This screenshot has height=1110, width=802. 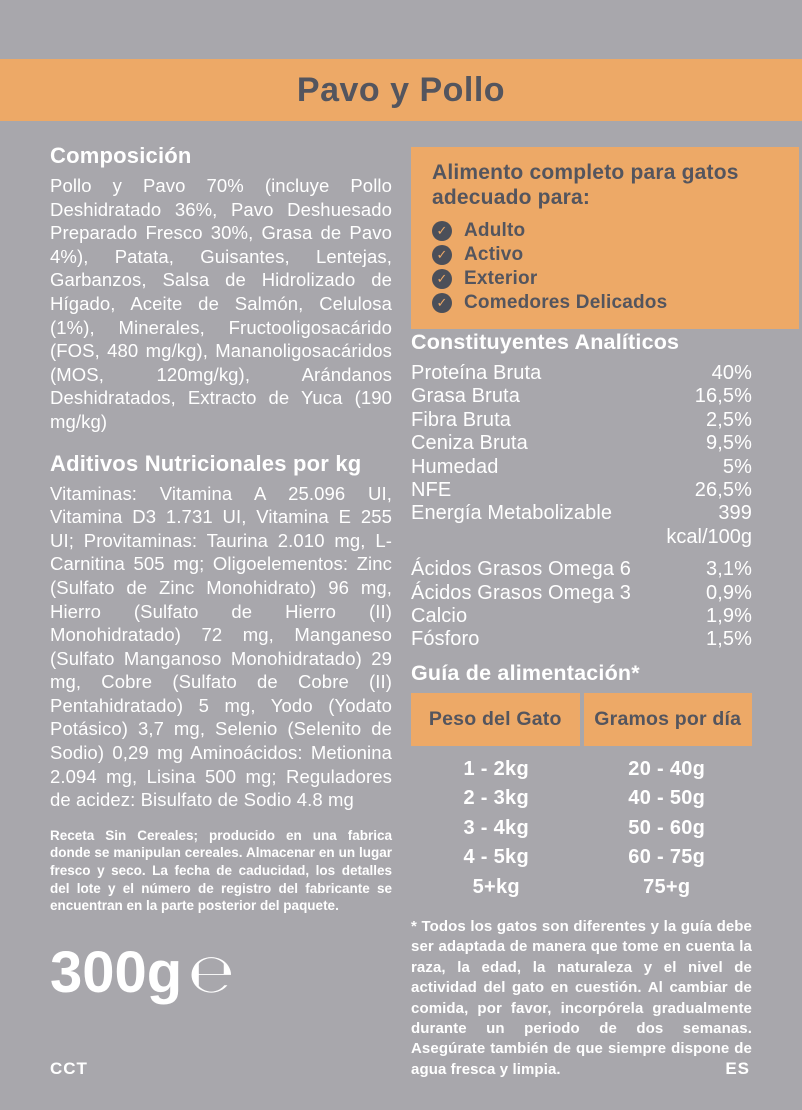 I want to click on analytical-value: 3,1%, so click(x=729, y=569).